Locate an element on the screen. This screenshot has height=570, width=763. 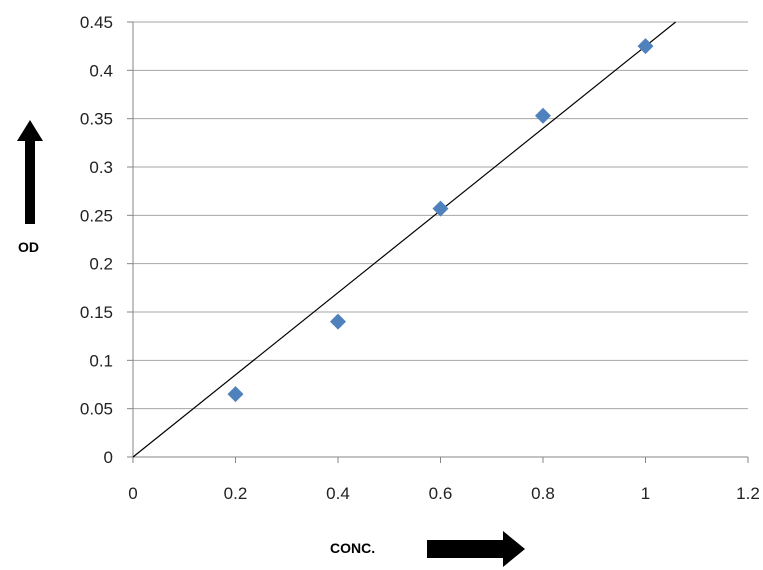
y-axis-arrow-icon is located at coordinates (30, 172).